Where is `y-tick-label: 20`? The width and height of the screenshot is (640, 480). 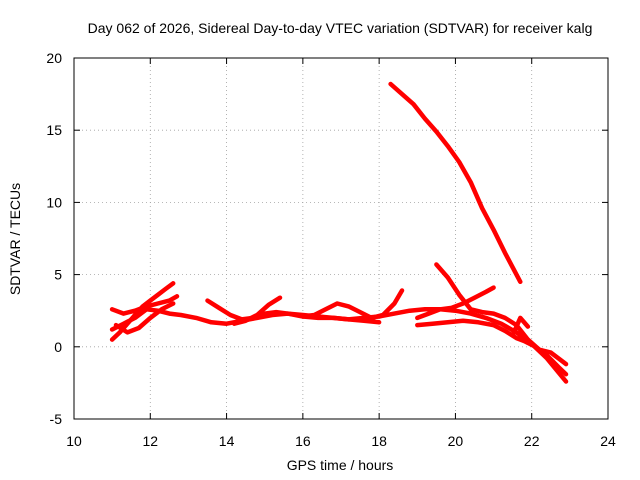 y-tick-label: 20 is located at coordinates (54, 58).